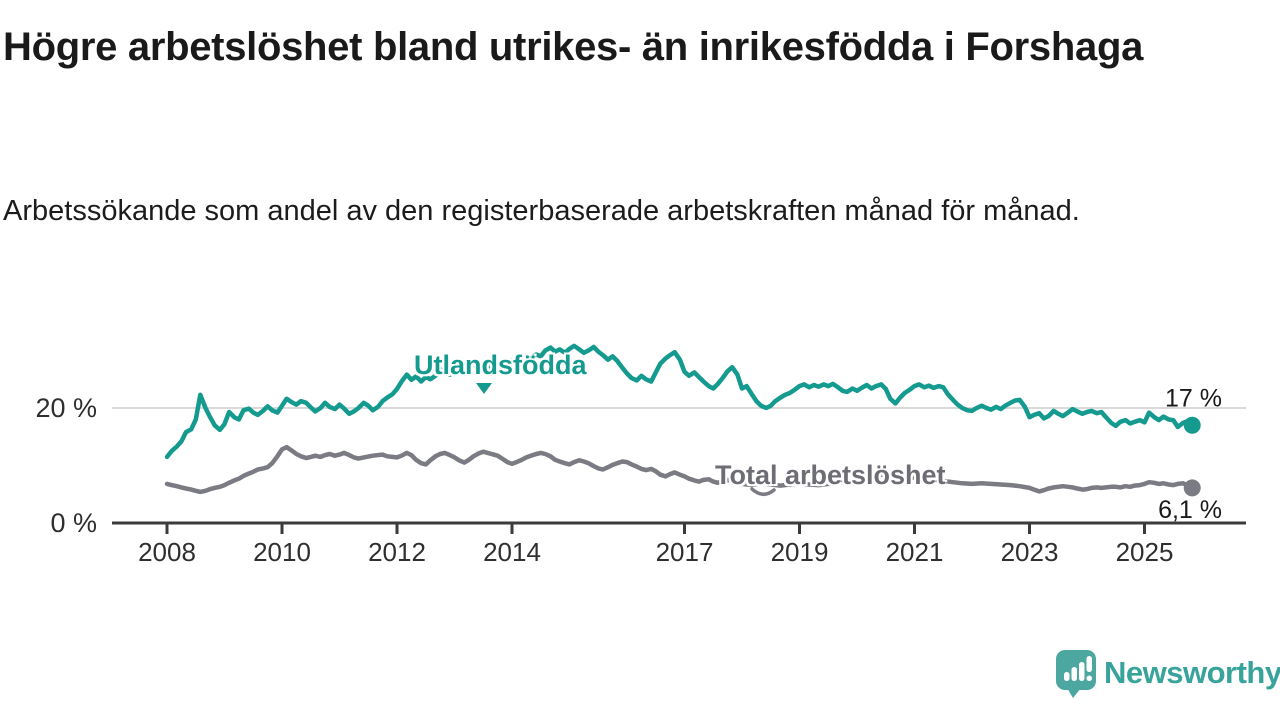 The width and height of the screenshot is (1280, 720). I want to click on series-pointer-arrow-icon, so click(484, 388).